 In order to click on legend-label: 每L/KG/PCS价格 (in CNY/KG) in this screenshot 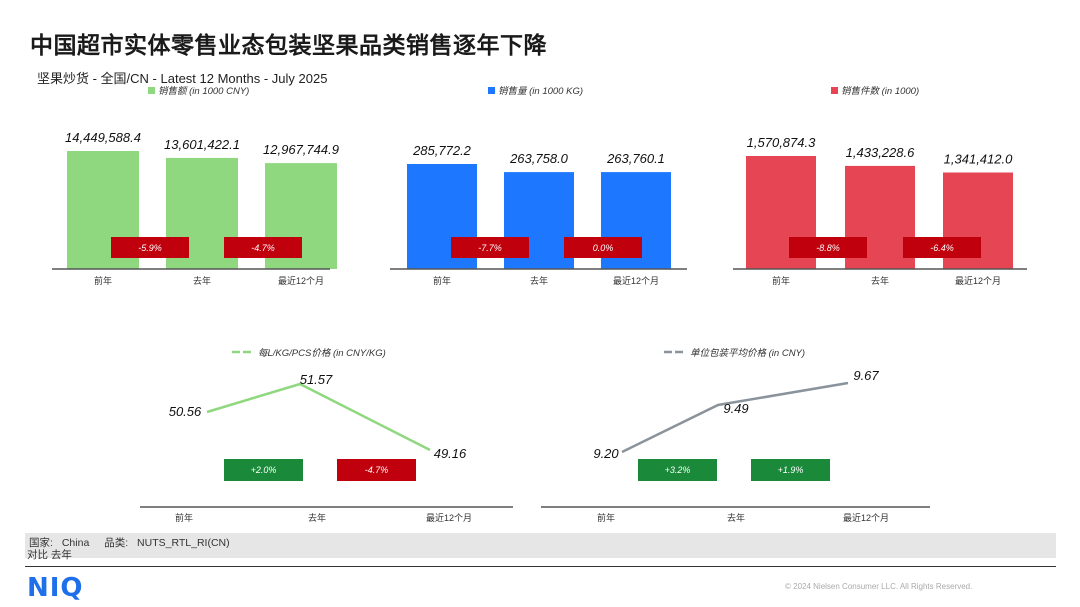, I will do `click(322, 353)`.